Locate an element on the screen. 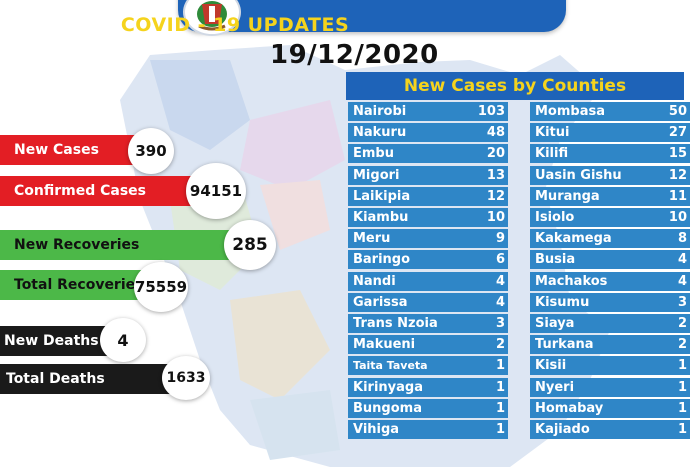 Image resolution: width=700 pixels, height=467 pixels. county-row: Meru 9 is located at coordinates (428, 239).